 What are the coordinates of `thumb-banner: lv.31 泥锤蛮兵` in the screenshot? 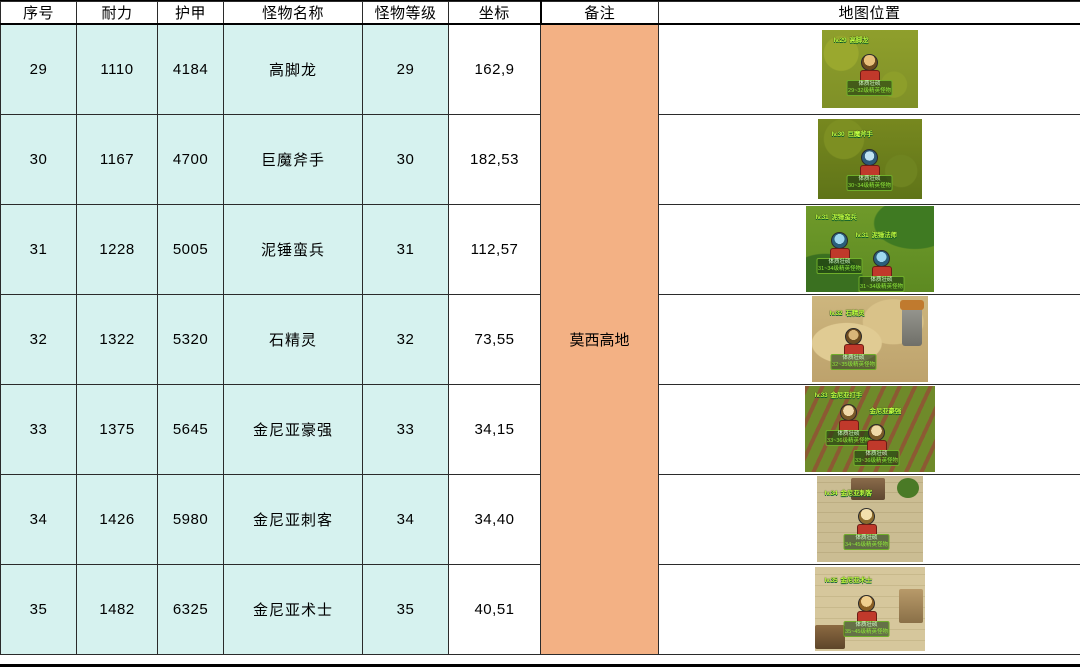 It's located at (836, 217).